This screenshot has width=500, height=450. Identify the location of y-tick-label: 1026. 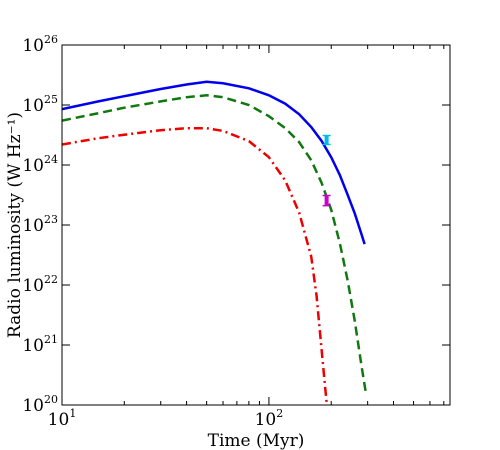
(40, 44).